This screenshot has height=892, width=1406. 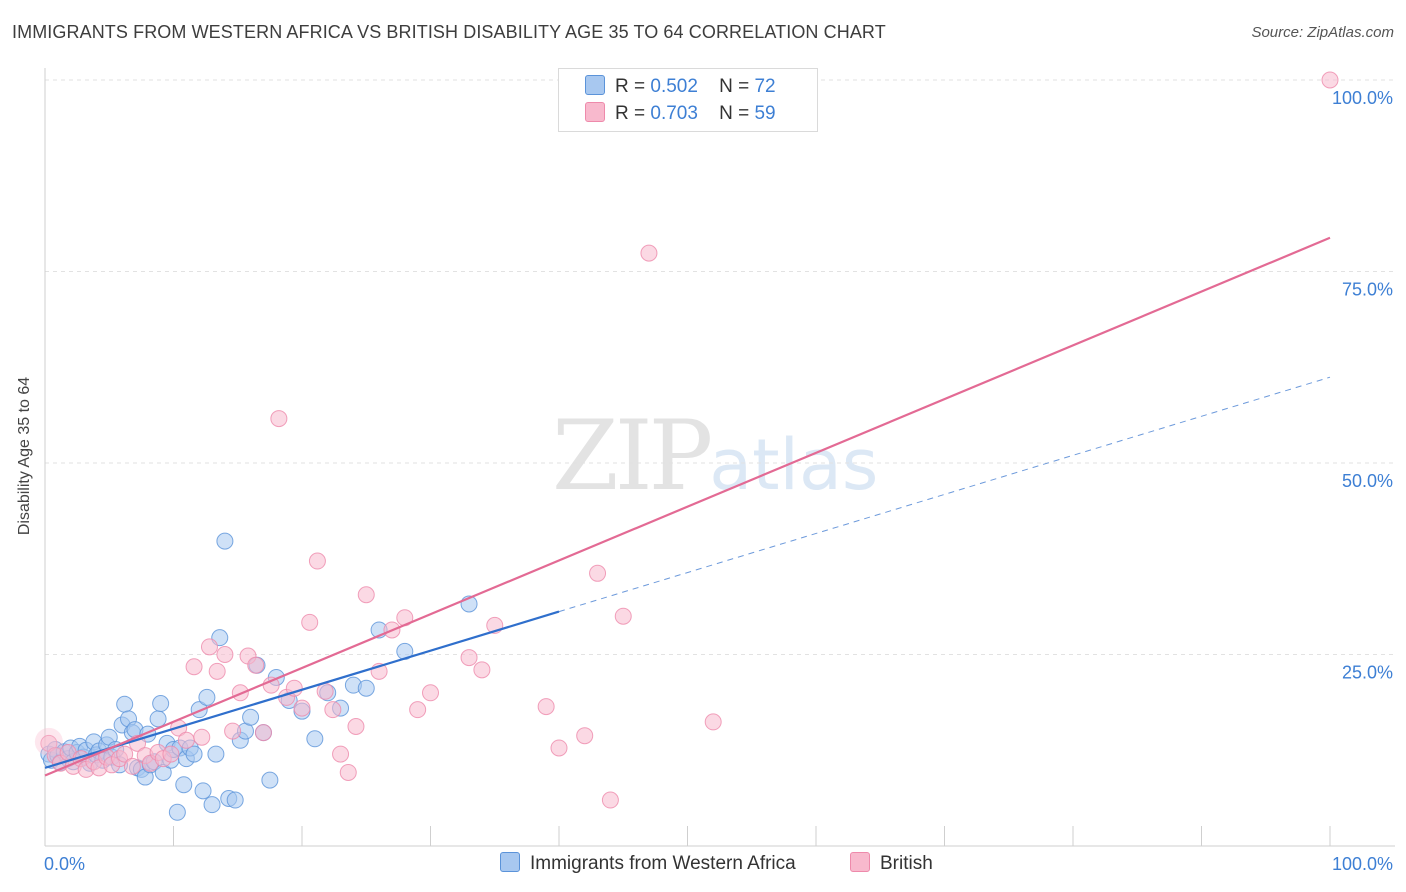 I want to click on legend-row-british: R = 0.703 N = 59, so click(x=680, y=113).